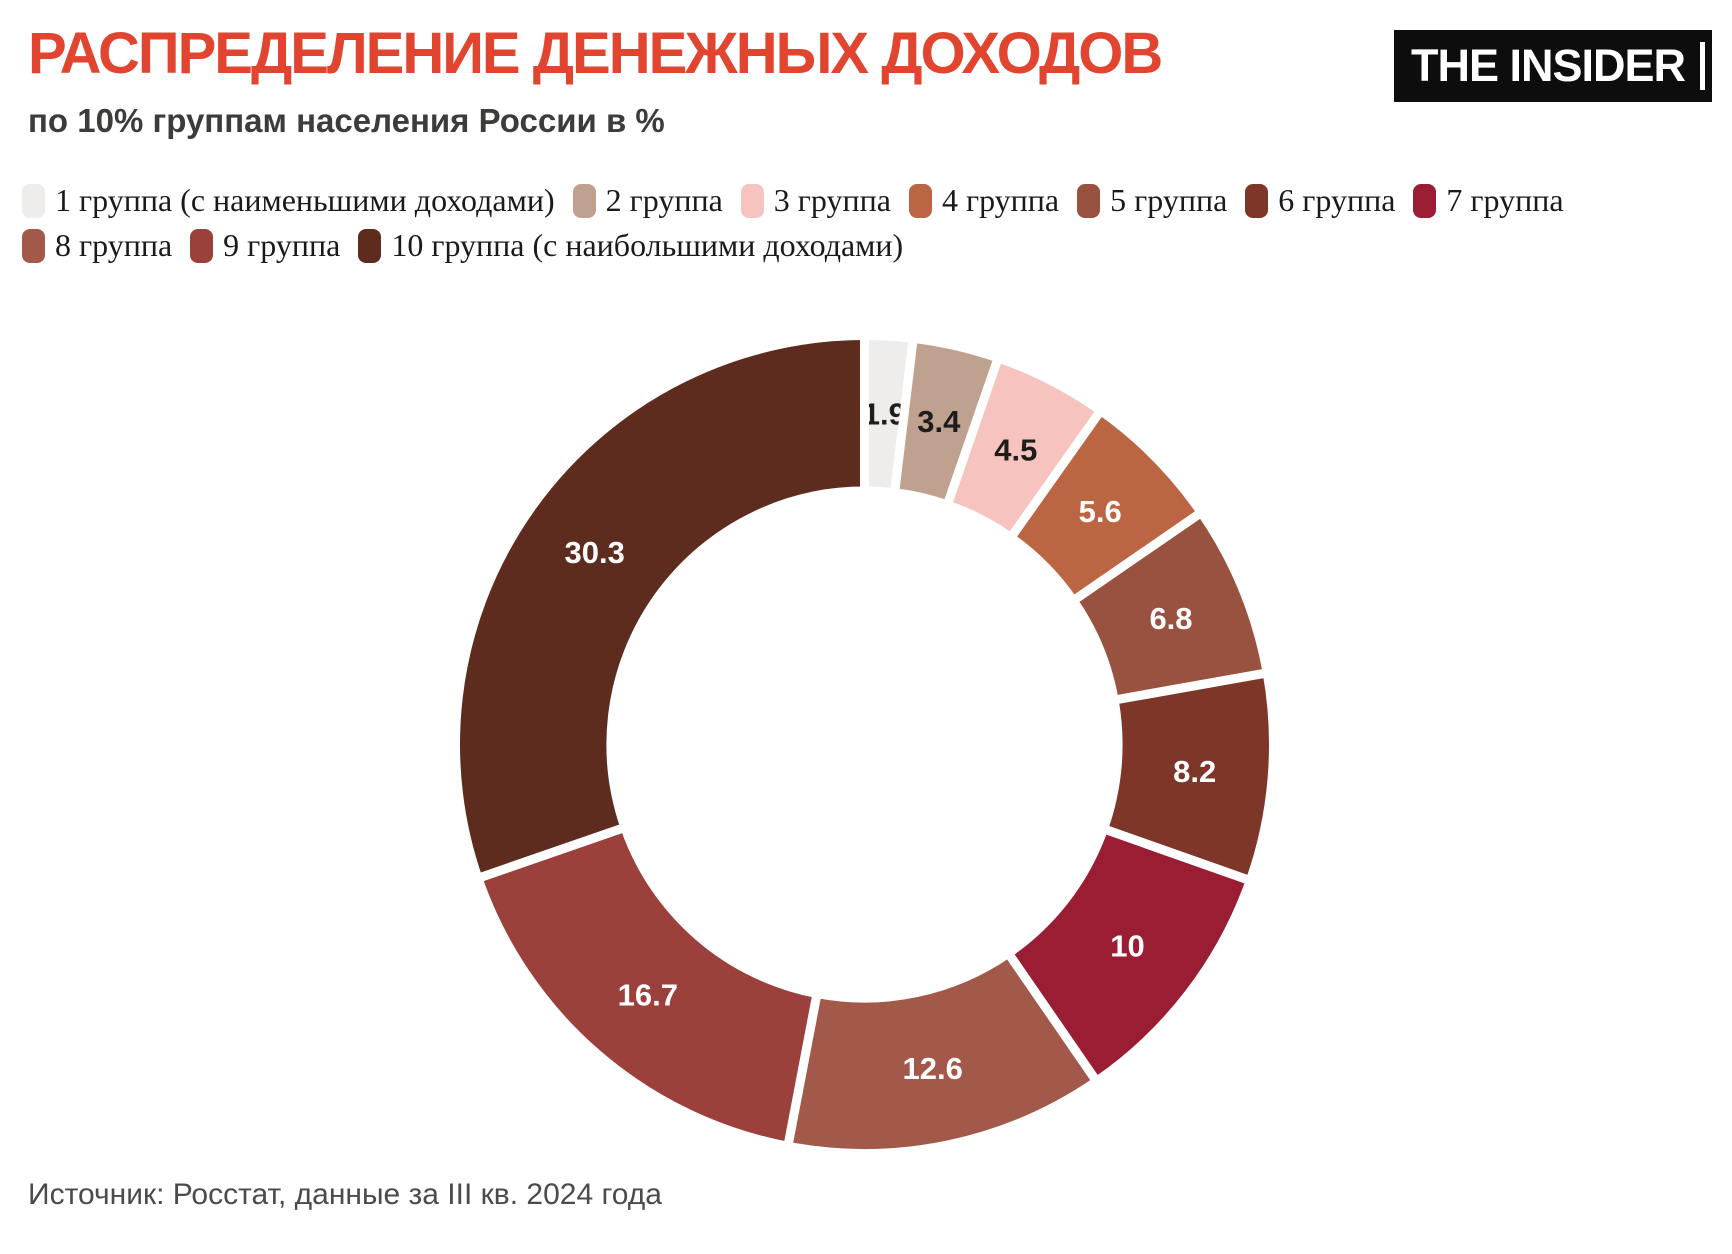  What do you see at coordinates (1194, 771) in the screenshot?
I see `donut-segment-value: 8.2` at bounding box center [1194, 771].